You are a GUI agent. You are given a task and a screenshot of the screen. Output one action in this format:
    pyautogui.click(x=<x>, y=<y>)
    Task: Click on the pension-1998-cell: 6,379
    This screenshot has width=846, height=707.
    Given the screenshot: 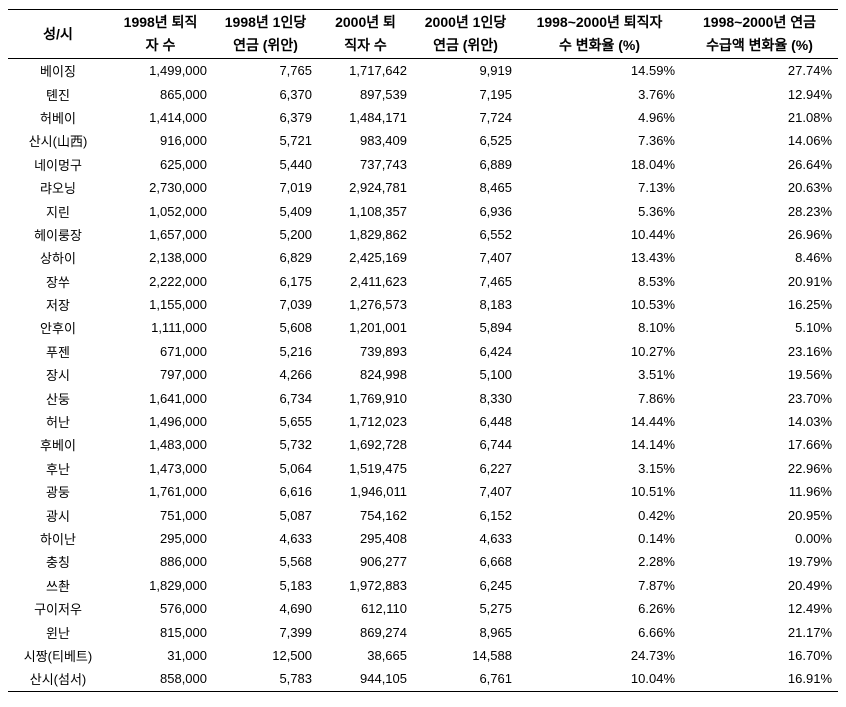 What is the action you would take?
    pyautogui.click(x=295, y=117)
    